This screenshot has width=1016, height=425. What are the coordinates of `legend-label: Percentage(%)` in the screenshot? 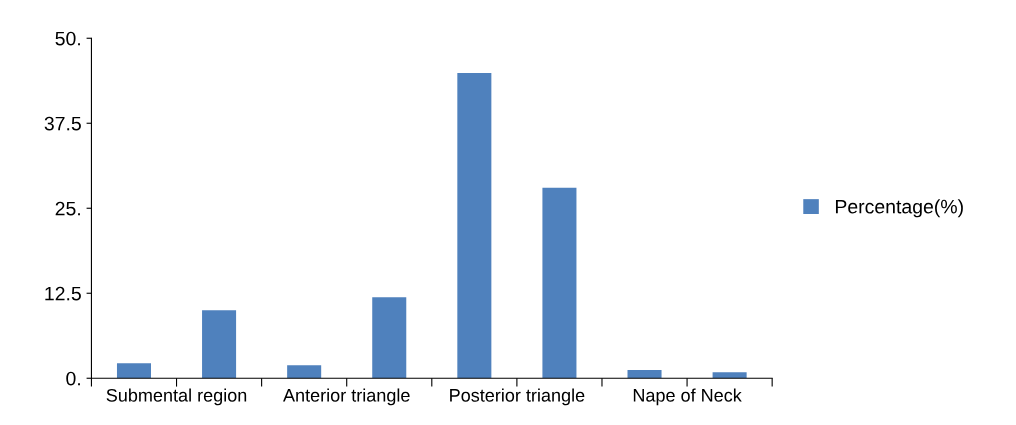 It's located at (899, 208).